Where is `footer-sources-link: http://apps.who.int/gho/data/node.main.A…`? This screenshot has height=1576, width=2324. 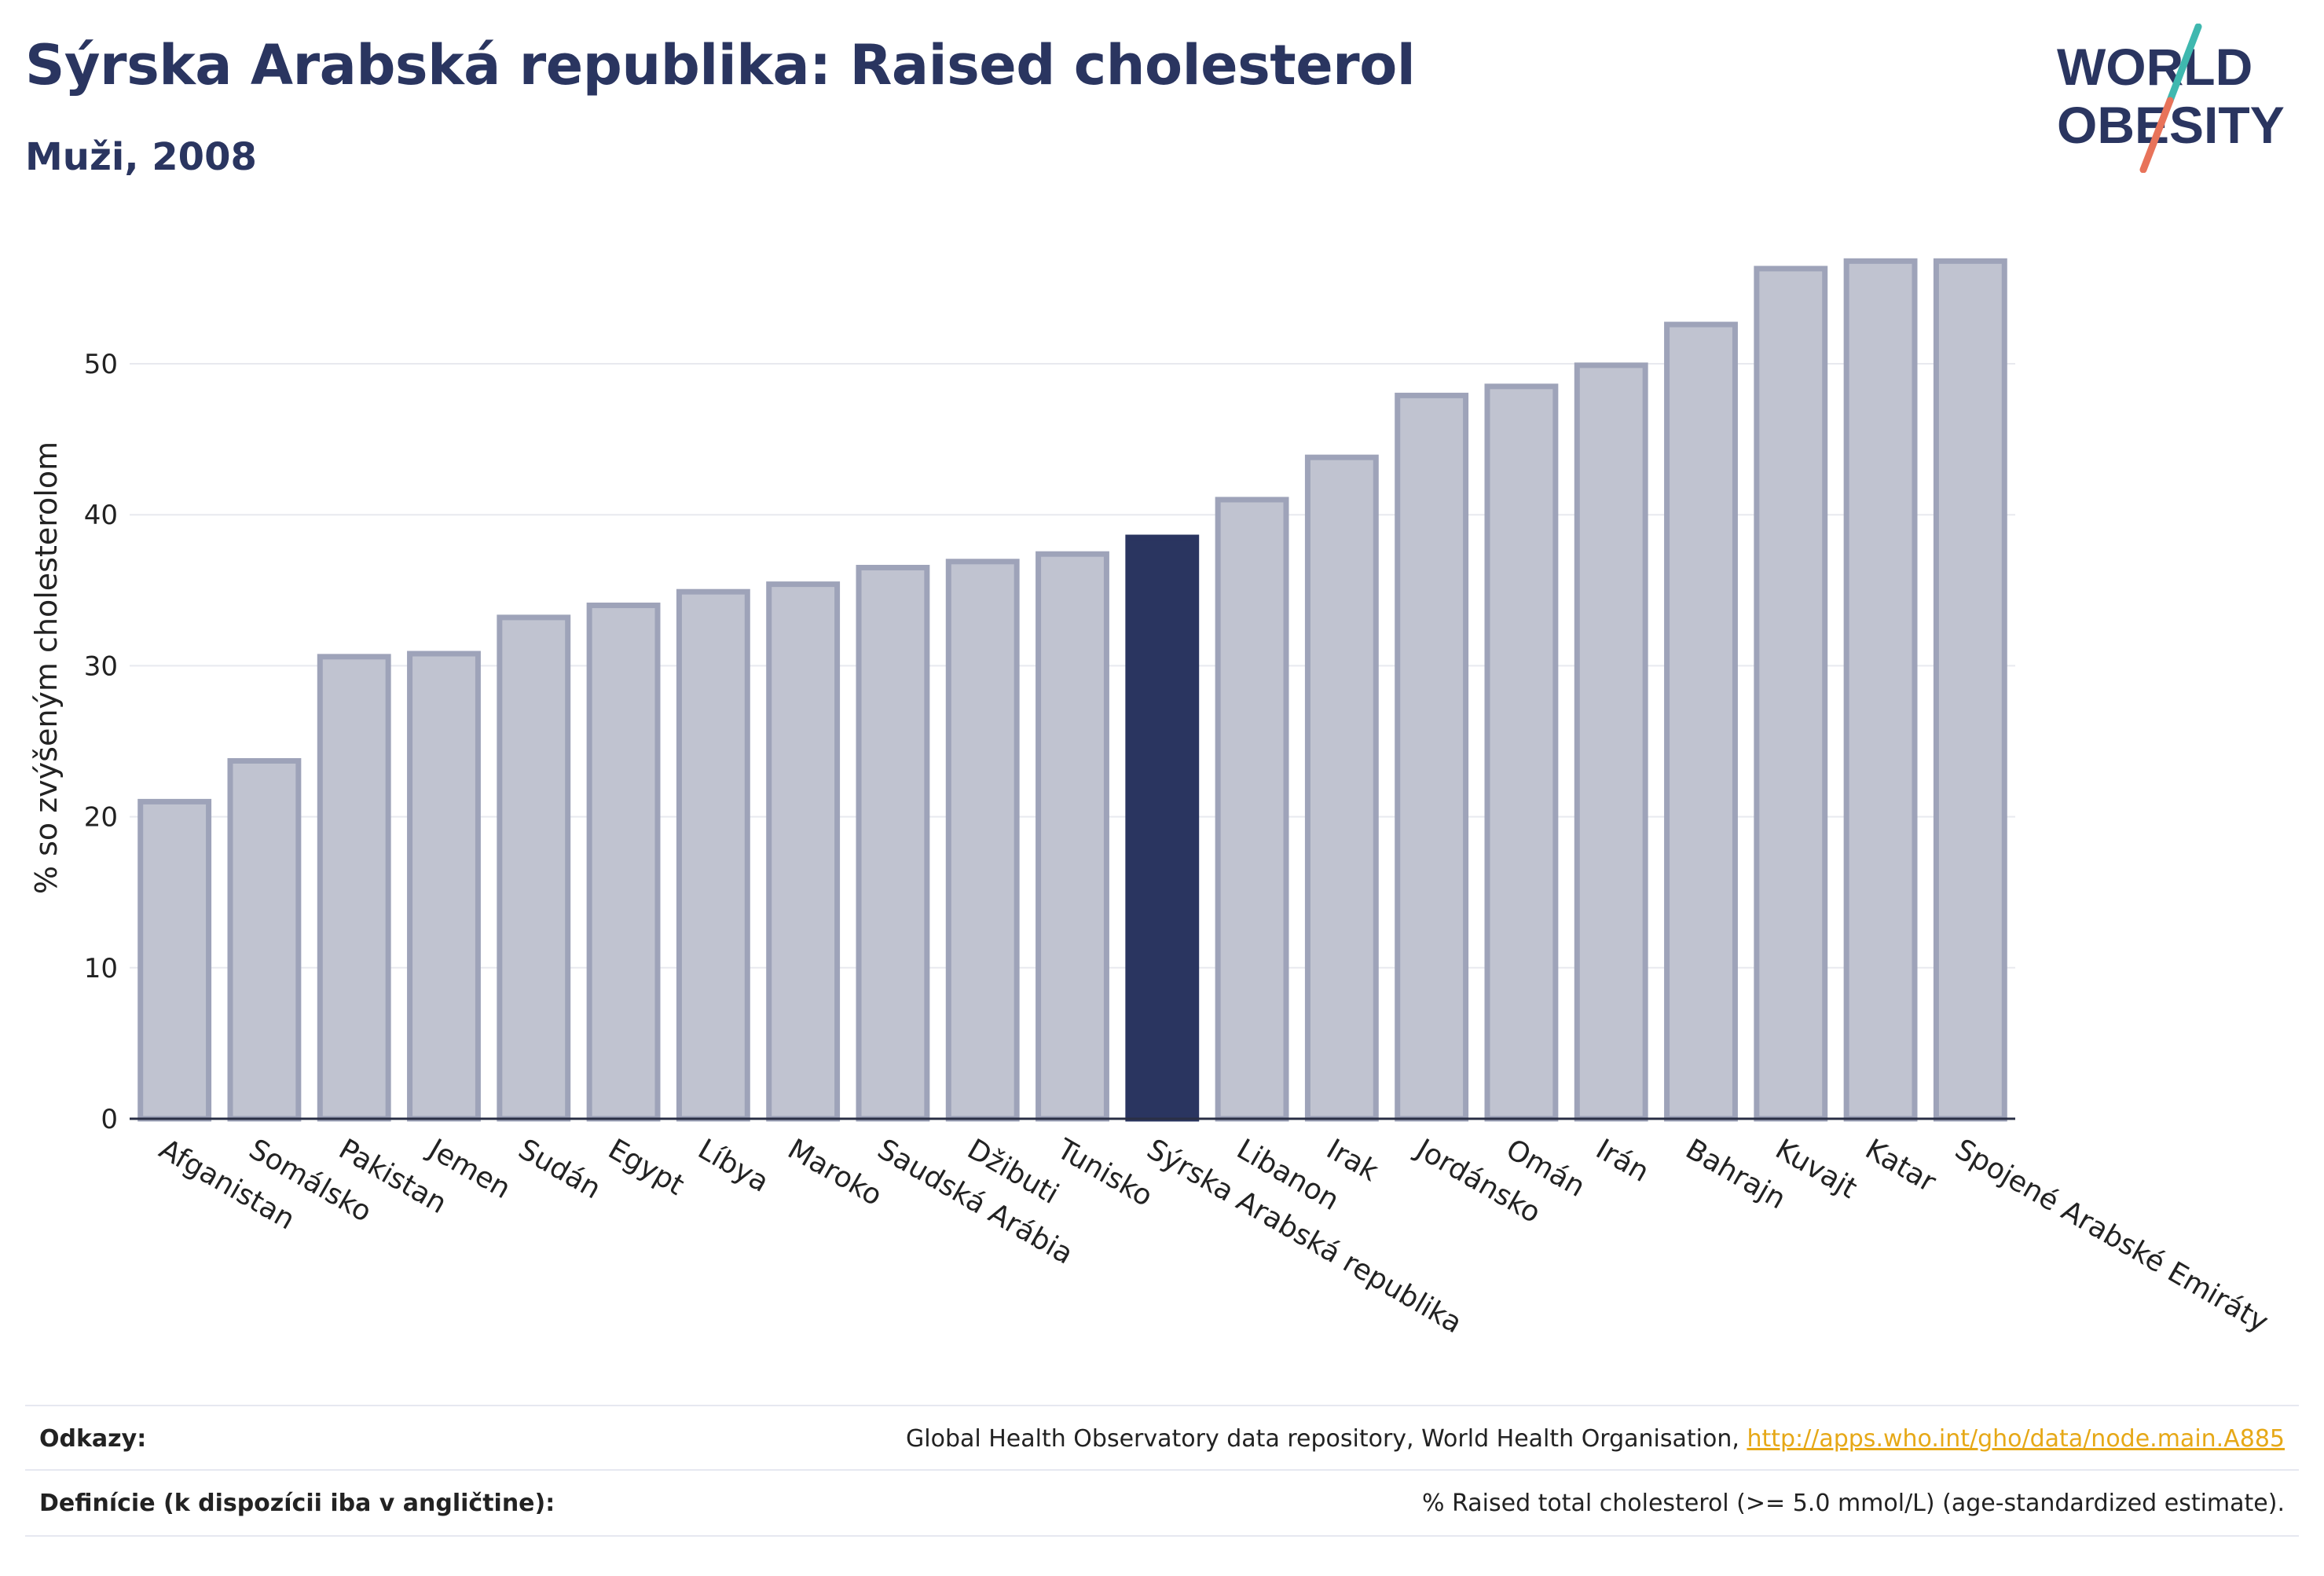 footer-sources-link: http://apps.who.int/gho/data/node.main.A… is located at coordinates (2016, 1439).